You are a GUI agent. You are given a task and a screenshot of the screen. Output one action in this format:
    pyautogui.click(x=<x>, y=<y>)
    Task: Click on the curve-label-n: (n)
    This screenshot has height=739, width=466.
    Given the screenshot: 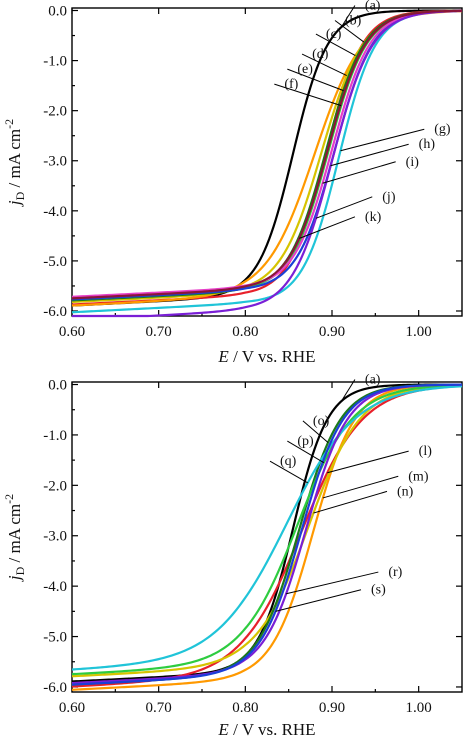 What is the action you would take?
    pyautogui.click(x=405, y=491)
    